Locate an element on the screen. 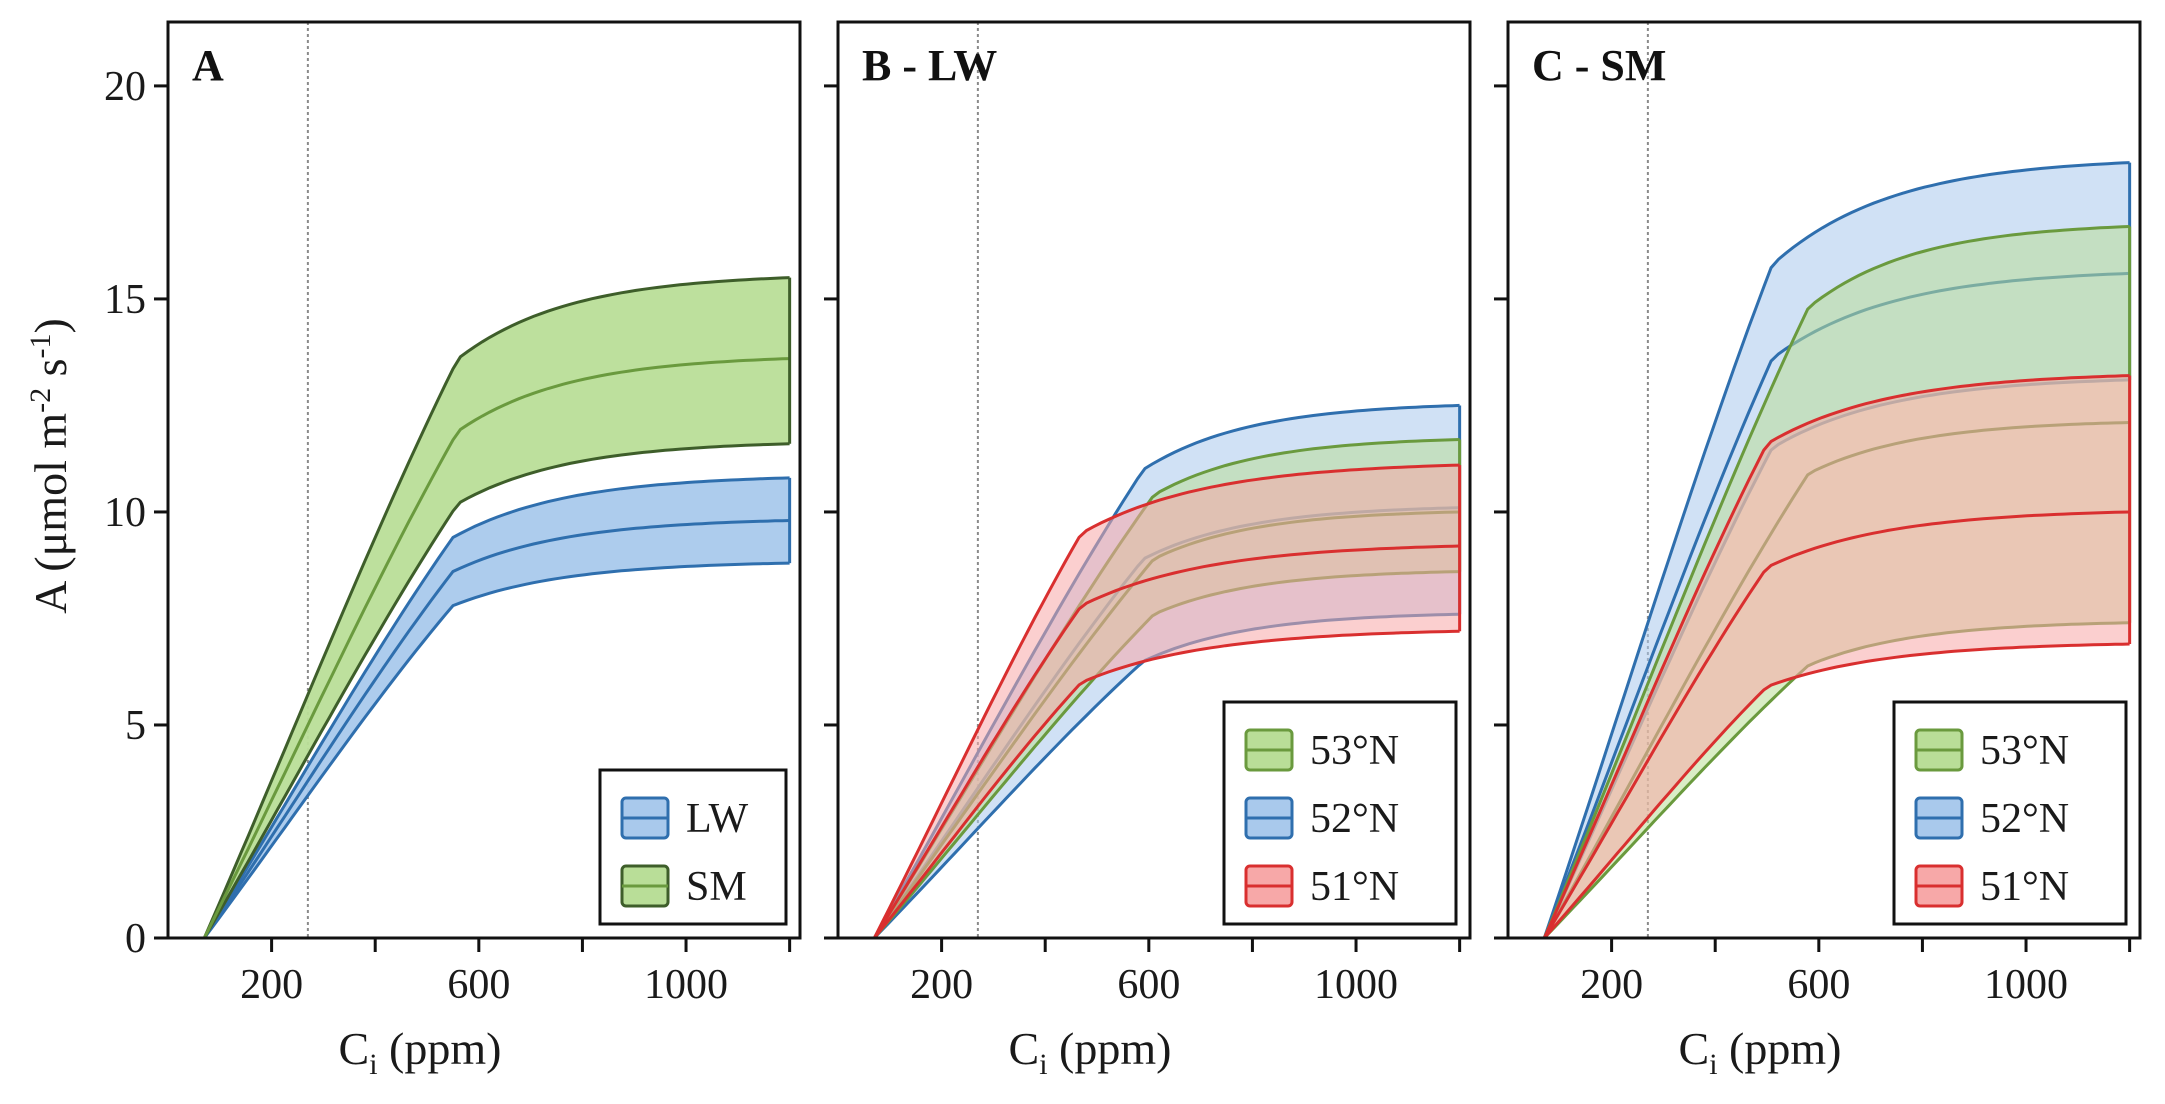 Image resolution: width=2165 pixels, height=1104 pixels. lower-line-LW is located at coordinates (496, 749).